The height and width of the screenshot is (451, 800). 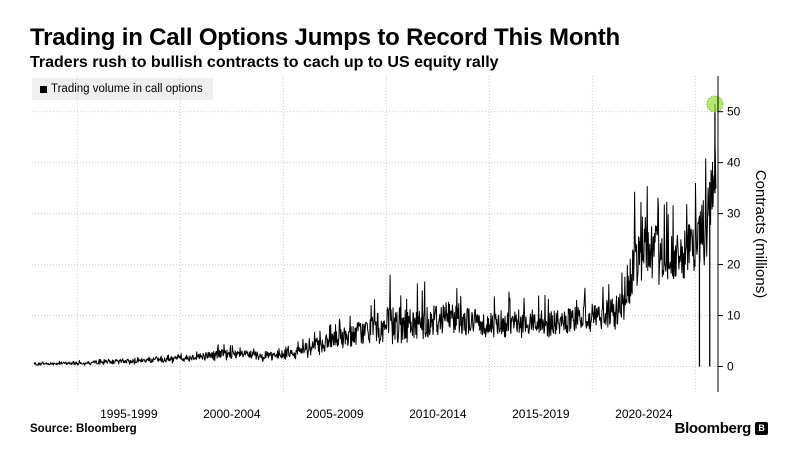 What do you see at coordinates (715, 104) in the screenshot?
I see `record-highlight-marker` at bounding box center [715, 104].